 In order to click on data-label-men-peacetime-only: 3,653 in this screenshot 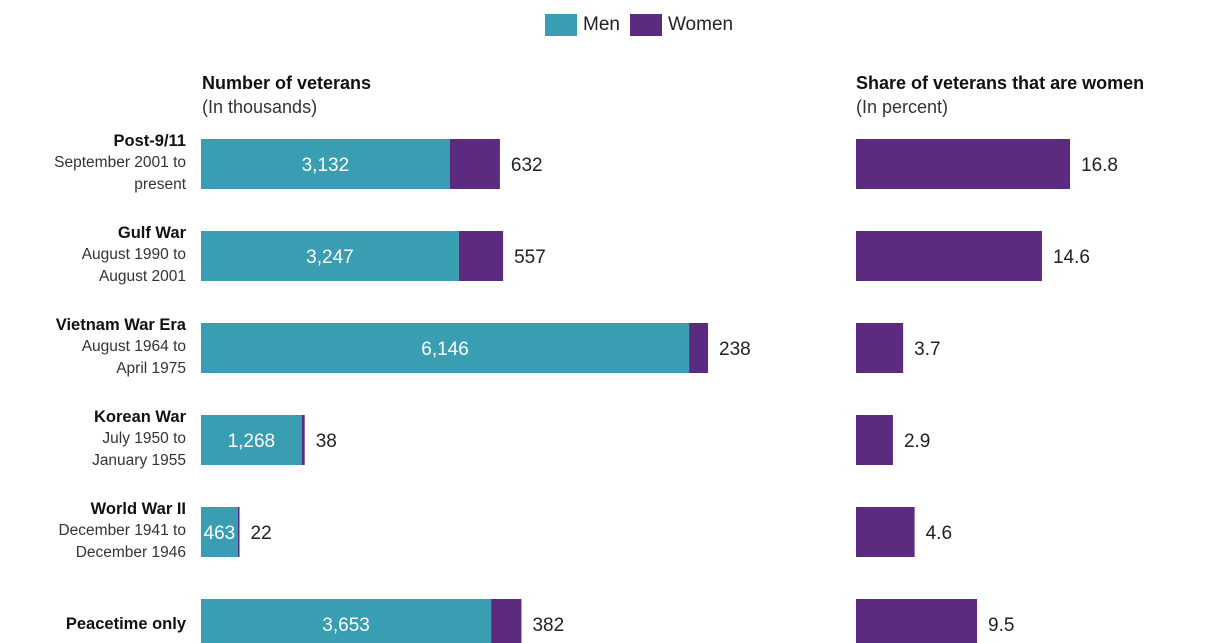, I will do `click(346, 625)`.